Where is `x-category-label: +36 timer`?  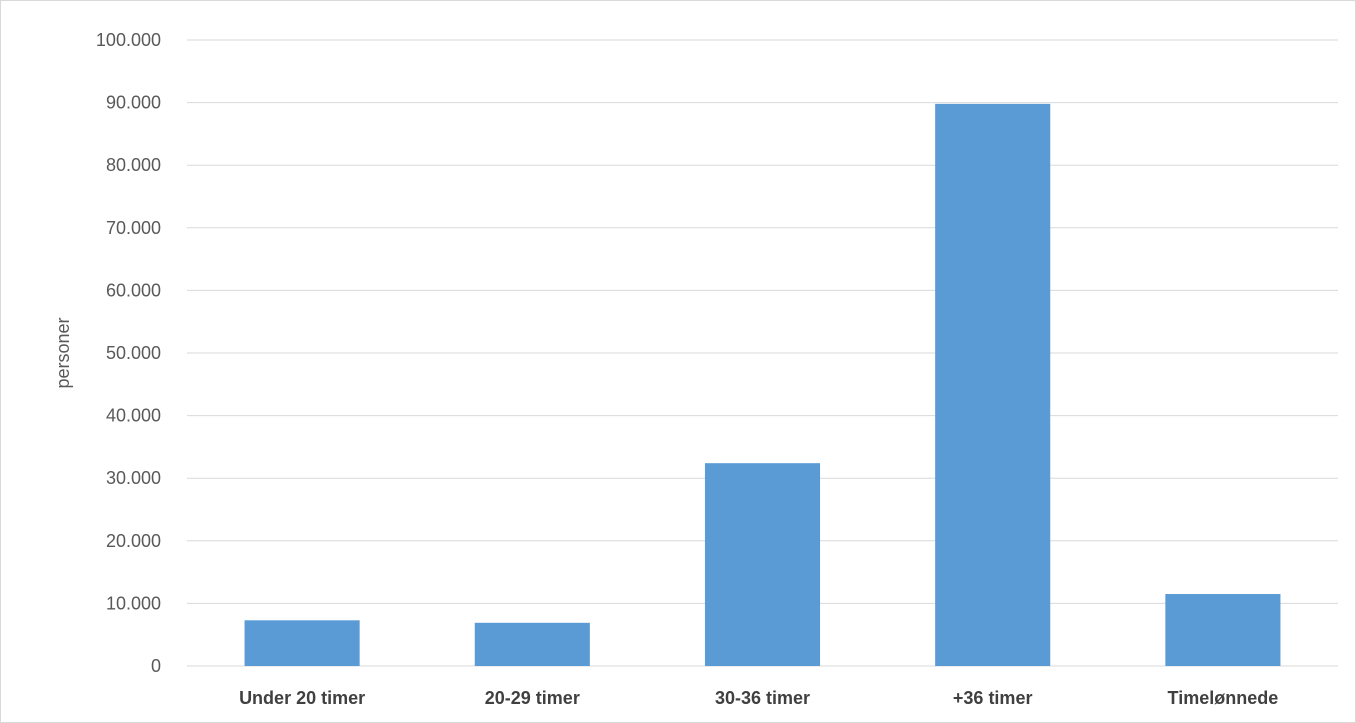
x-category-label: +36 timer is located at coordinates (993, 698).